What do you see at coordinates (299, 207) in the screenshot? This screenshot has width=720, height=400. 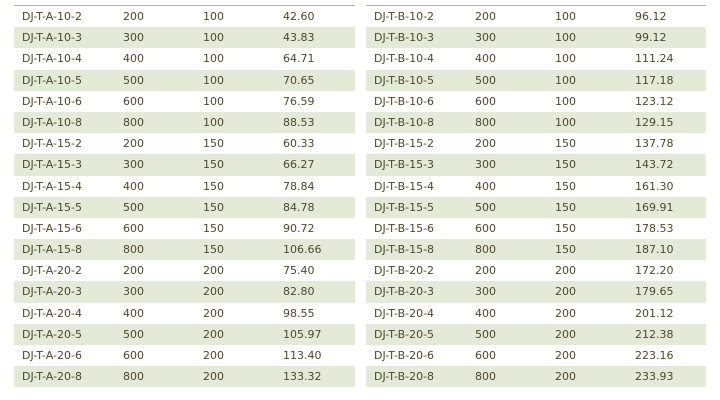 I see `value-cell: 84.78` at bounding box center [299, 207].